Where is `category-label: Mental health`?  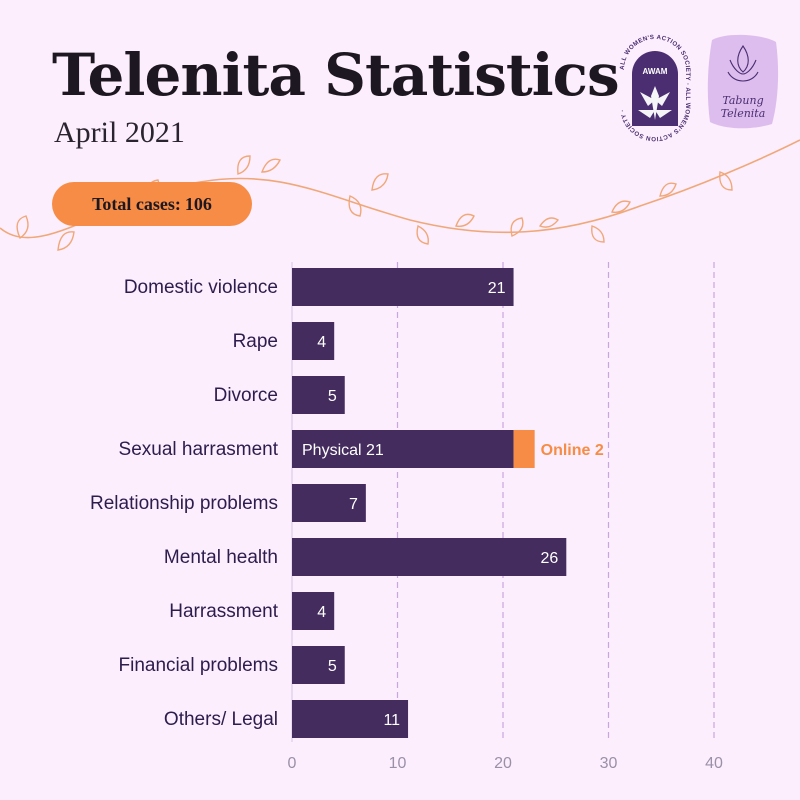
category-label: Mental health is located at coordinates (221, 557).